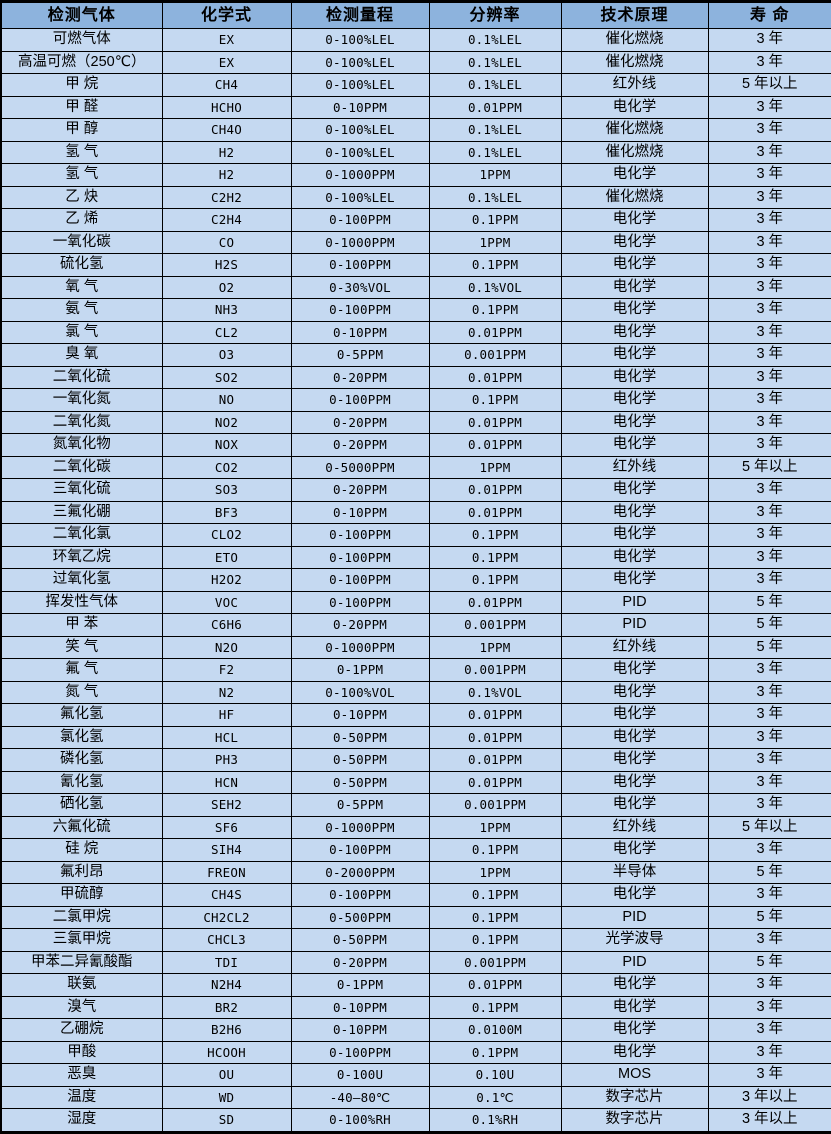 This screenshot has height=1134, width=831. I want to click on cell-formula: VOC, so click(226, 602).